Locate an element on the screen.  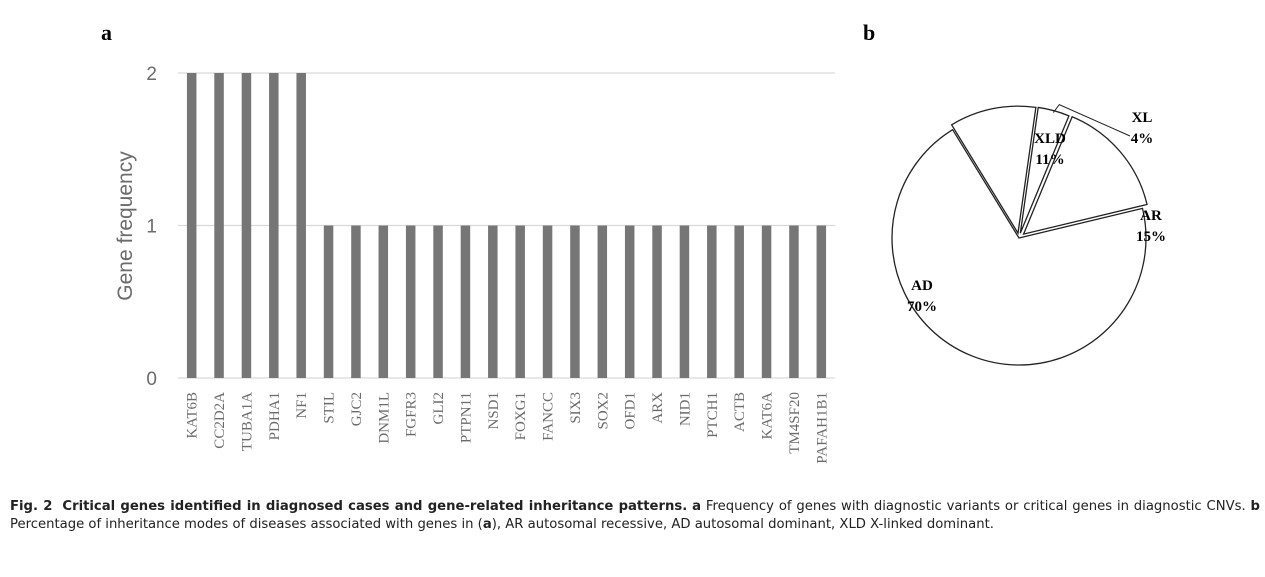
pie-slice-percent: 15% is located at coordinates (1151, 237).